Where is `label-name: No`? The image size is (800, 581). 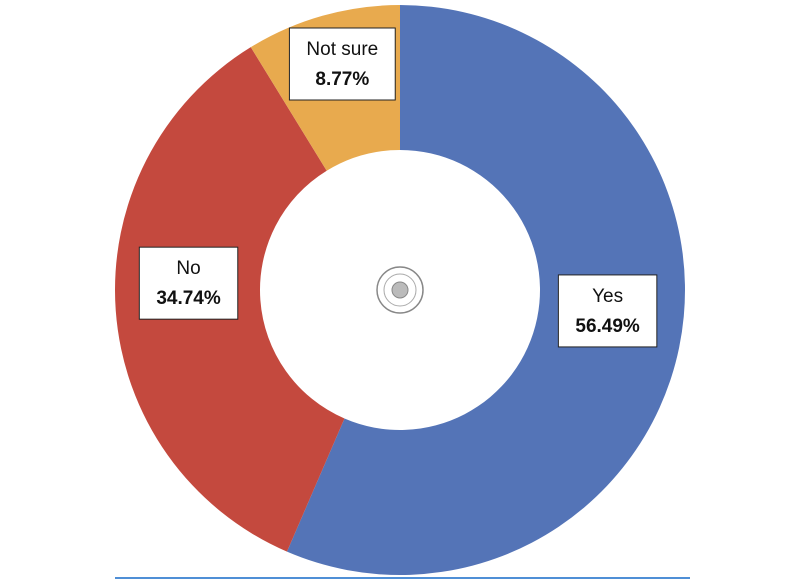
label-name: No is located at coordinates (188, 268).